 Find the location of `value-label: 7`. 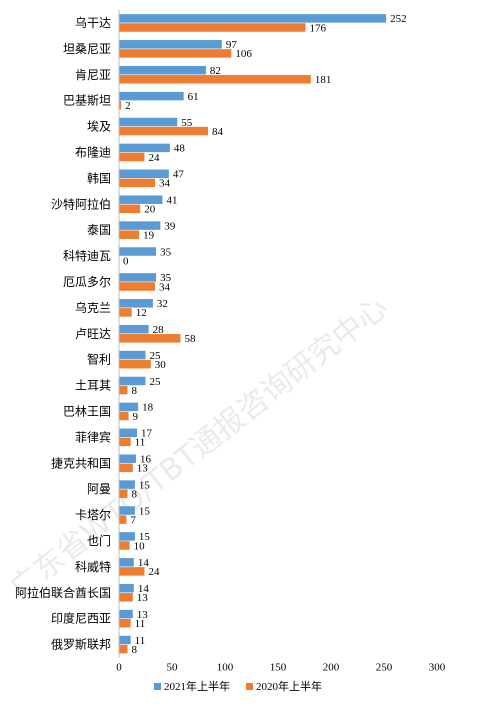

value-label: 7 is located at coordinates (133, 520).